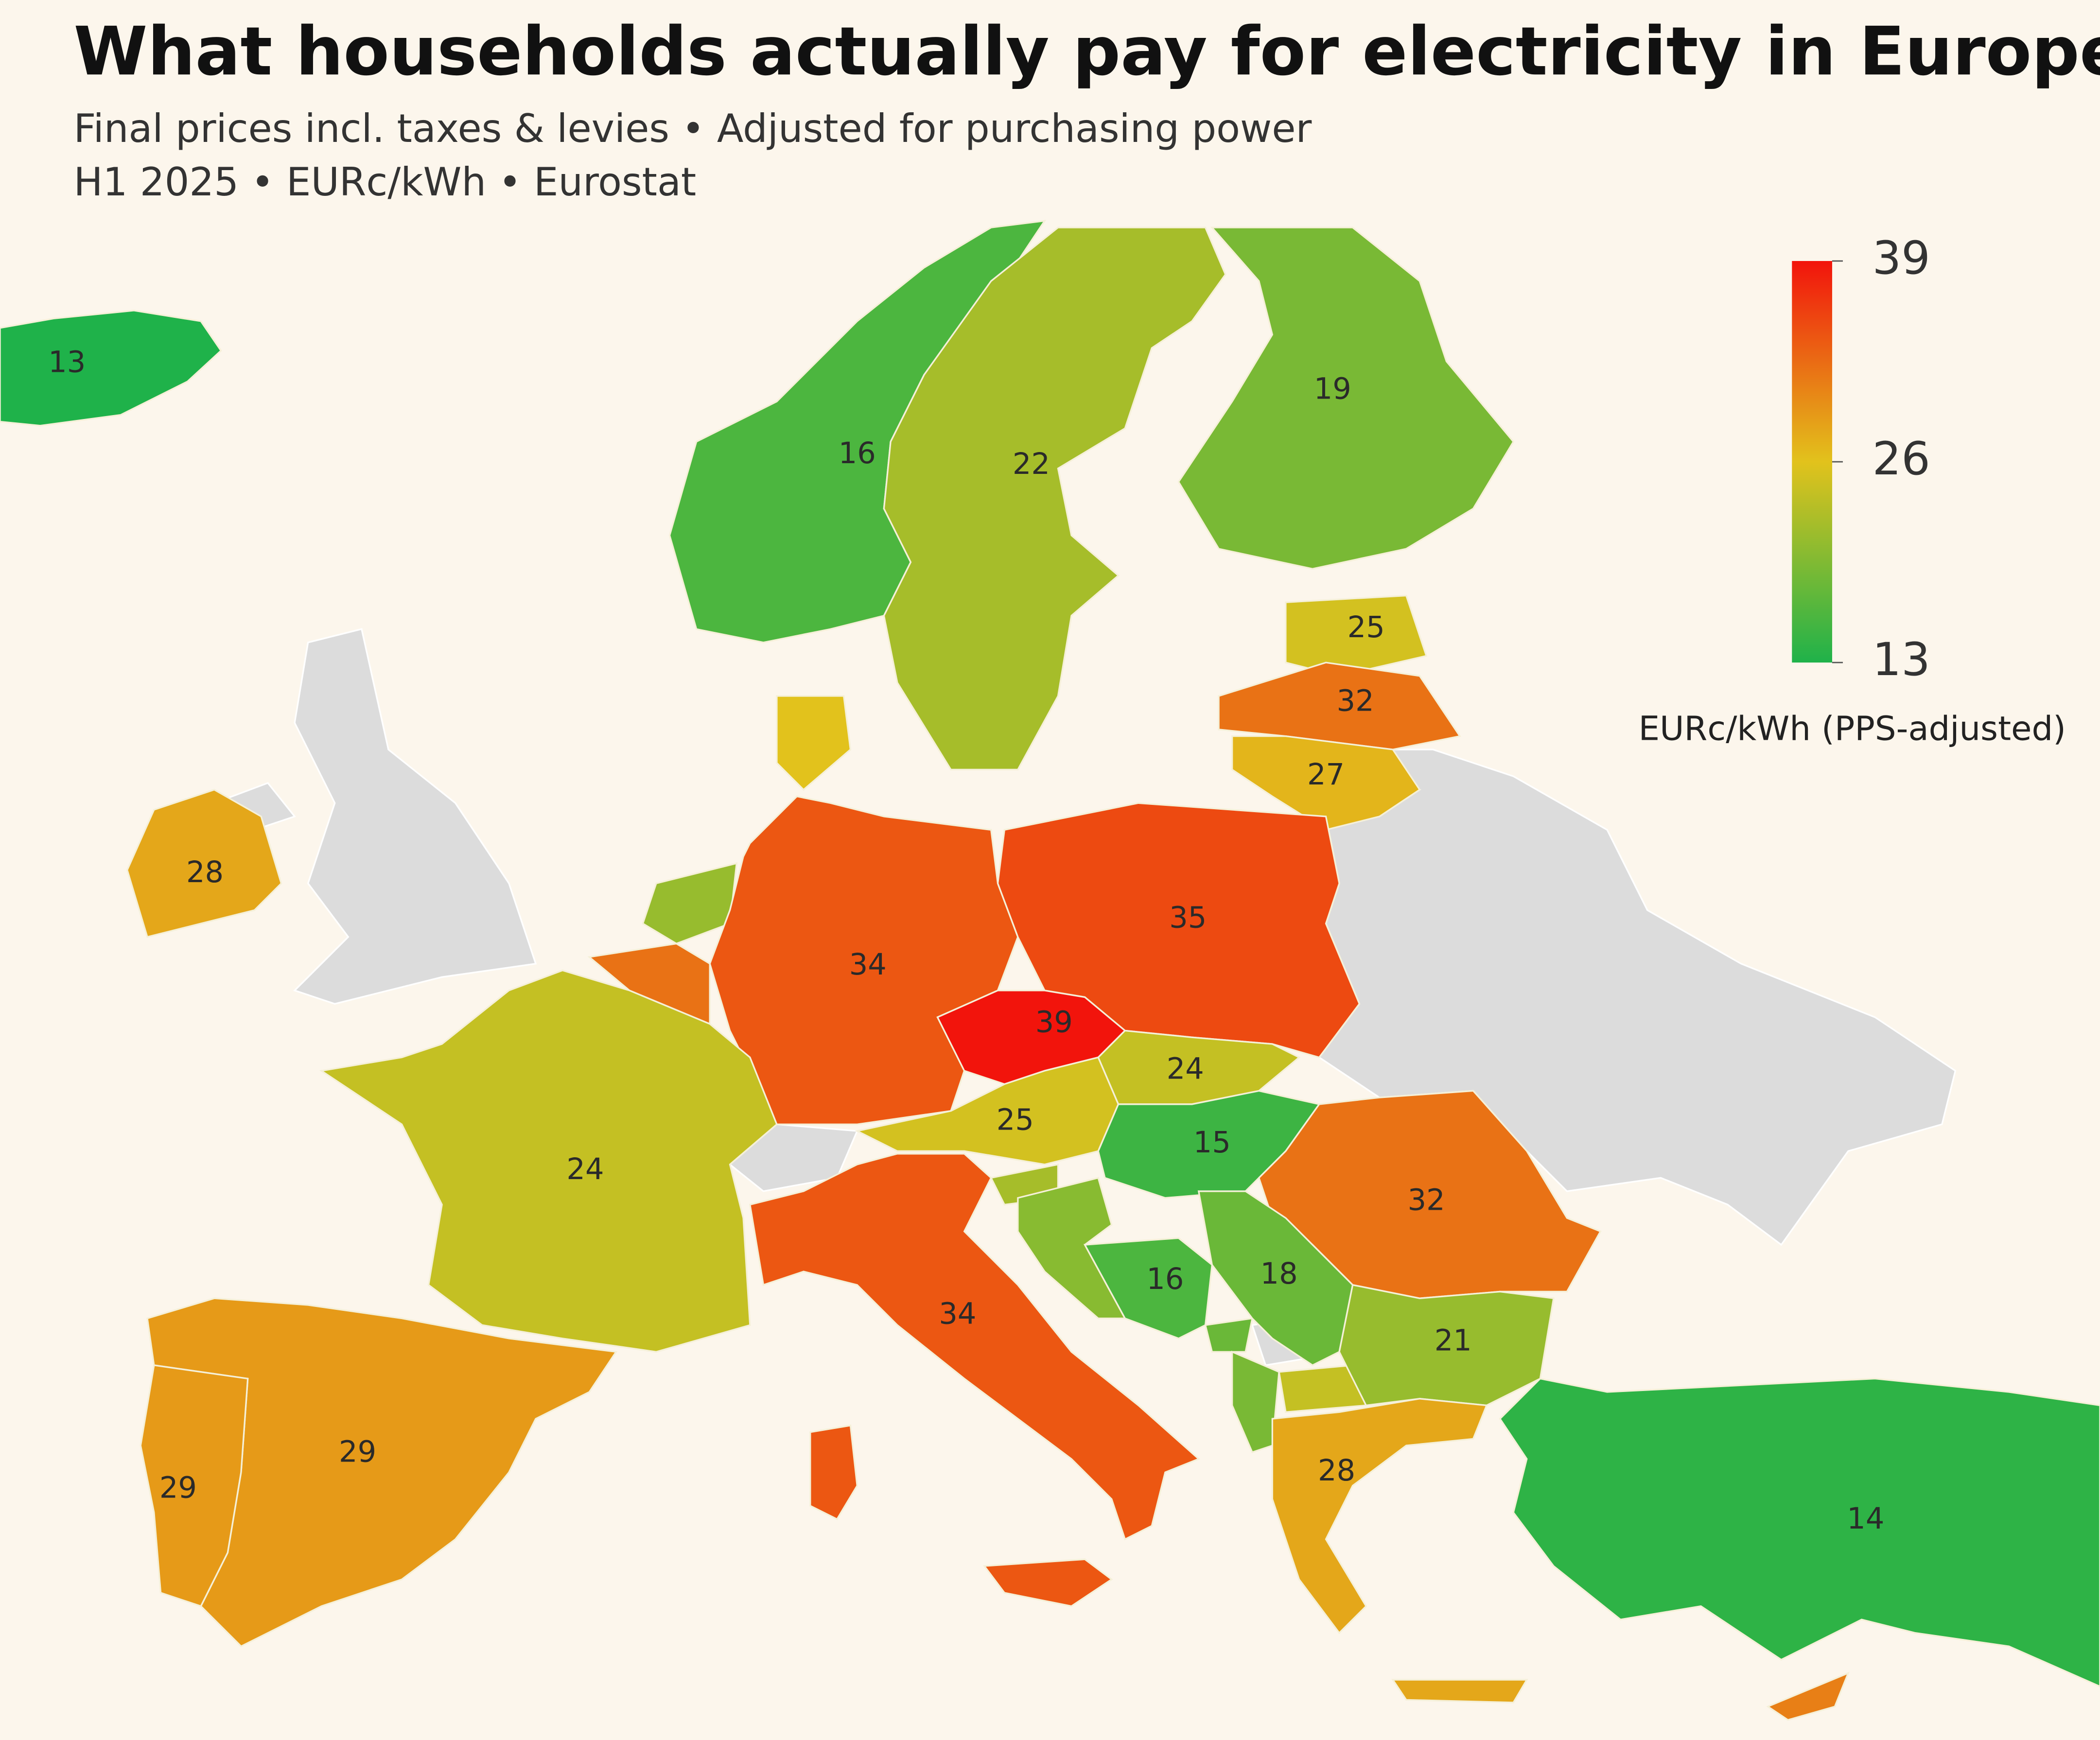  Describe the element at coordinates (1453, 1341) in the screenshot. I see `value-label: 21` at that location.